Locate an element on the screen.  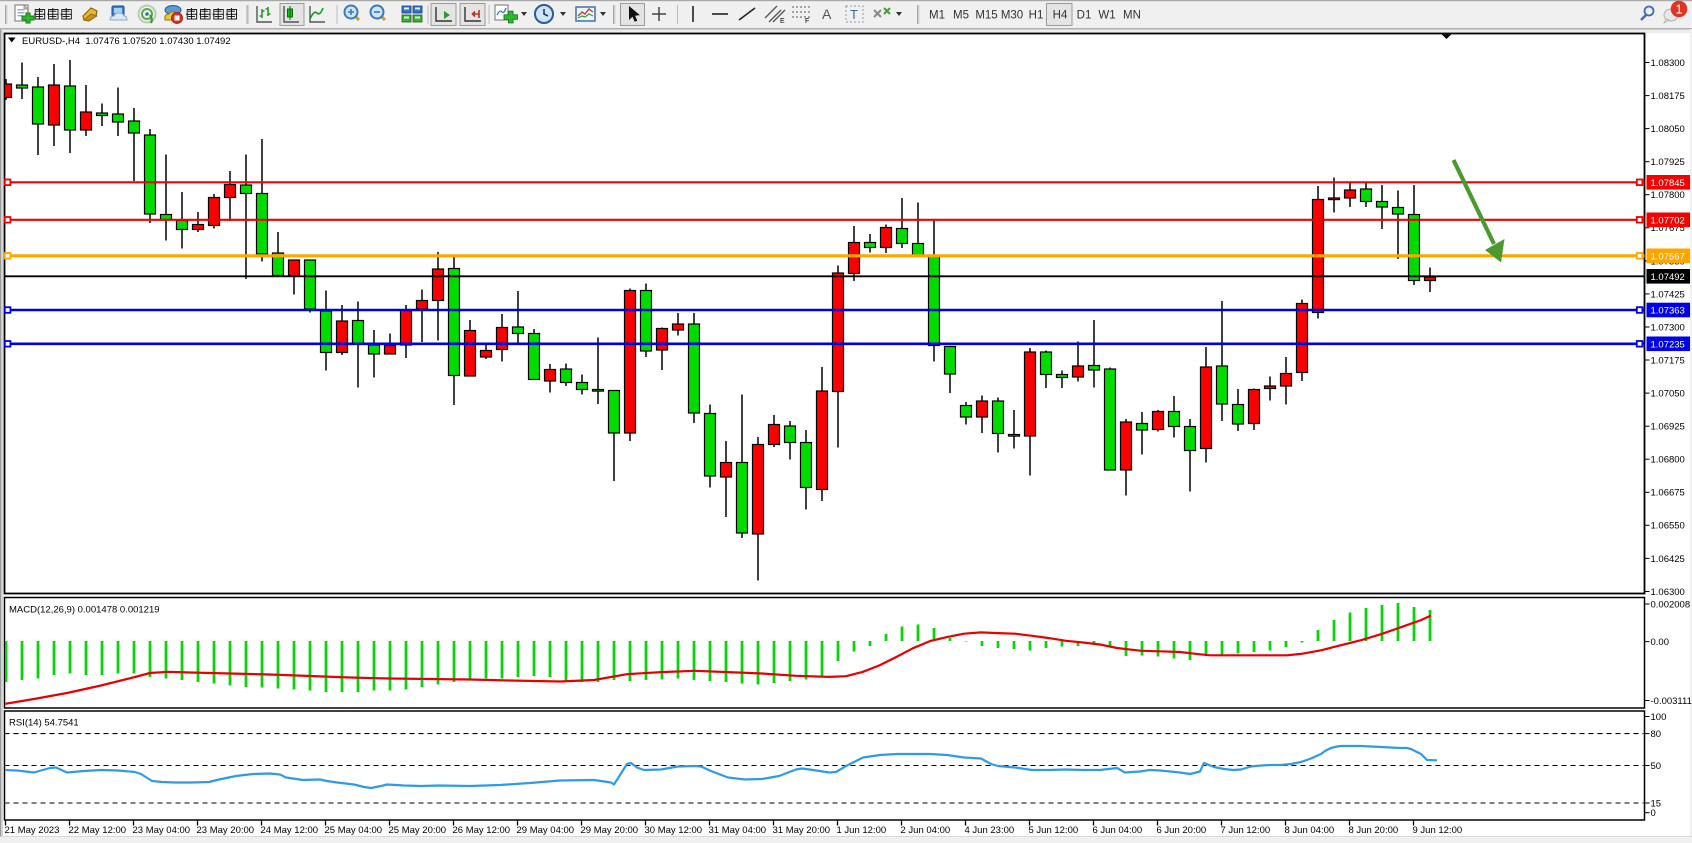
svg-text: 6 Jun 20:00 is located at coordinates (1182, 830).